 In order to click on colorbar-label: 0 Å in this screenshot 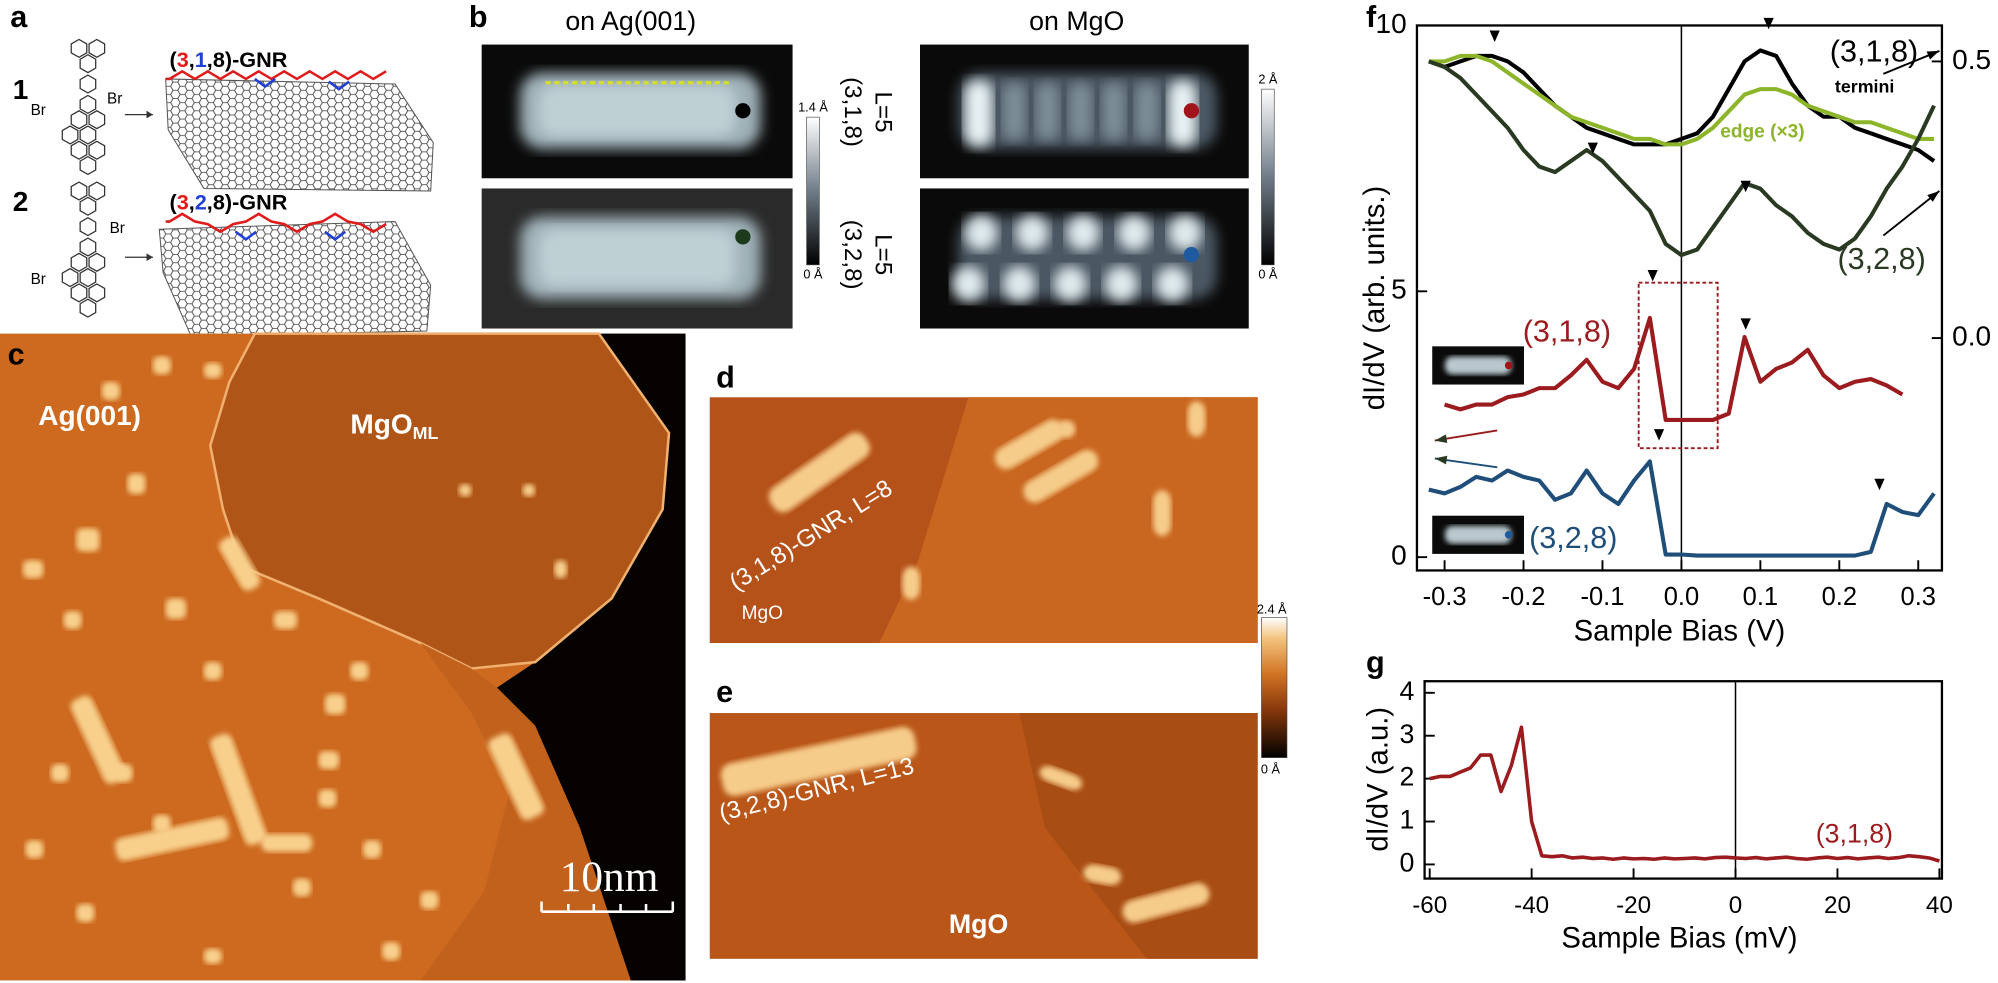, I will do `click(1268, 273)`.